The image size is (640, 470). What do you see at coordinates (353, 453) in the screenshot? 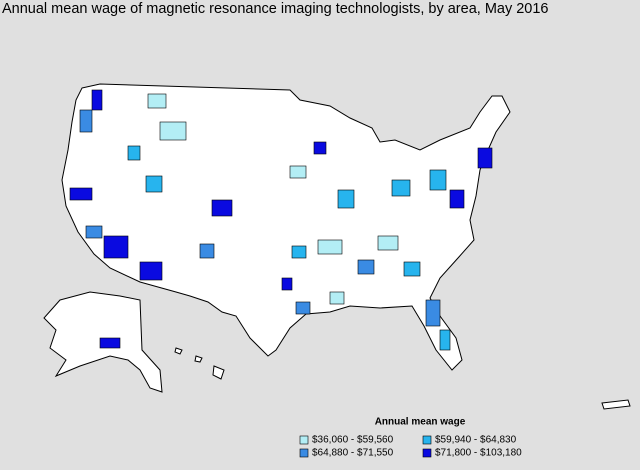
I see `legend-label: $64,880 - $71,550` at bounding box center [353, 453].